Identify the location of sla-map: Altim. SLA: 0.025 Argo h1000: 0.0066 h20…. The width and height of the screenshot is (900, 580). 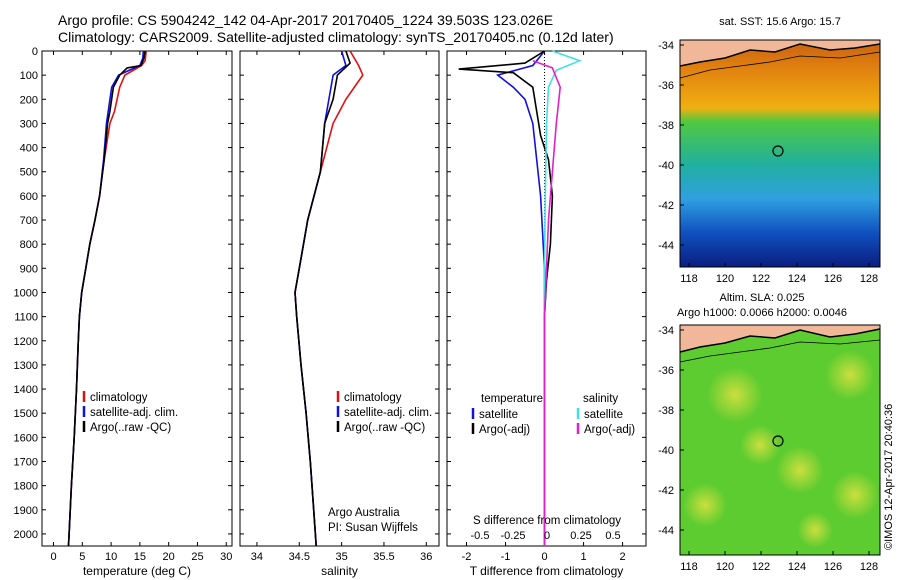
(779, 424).